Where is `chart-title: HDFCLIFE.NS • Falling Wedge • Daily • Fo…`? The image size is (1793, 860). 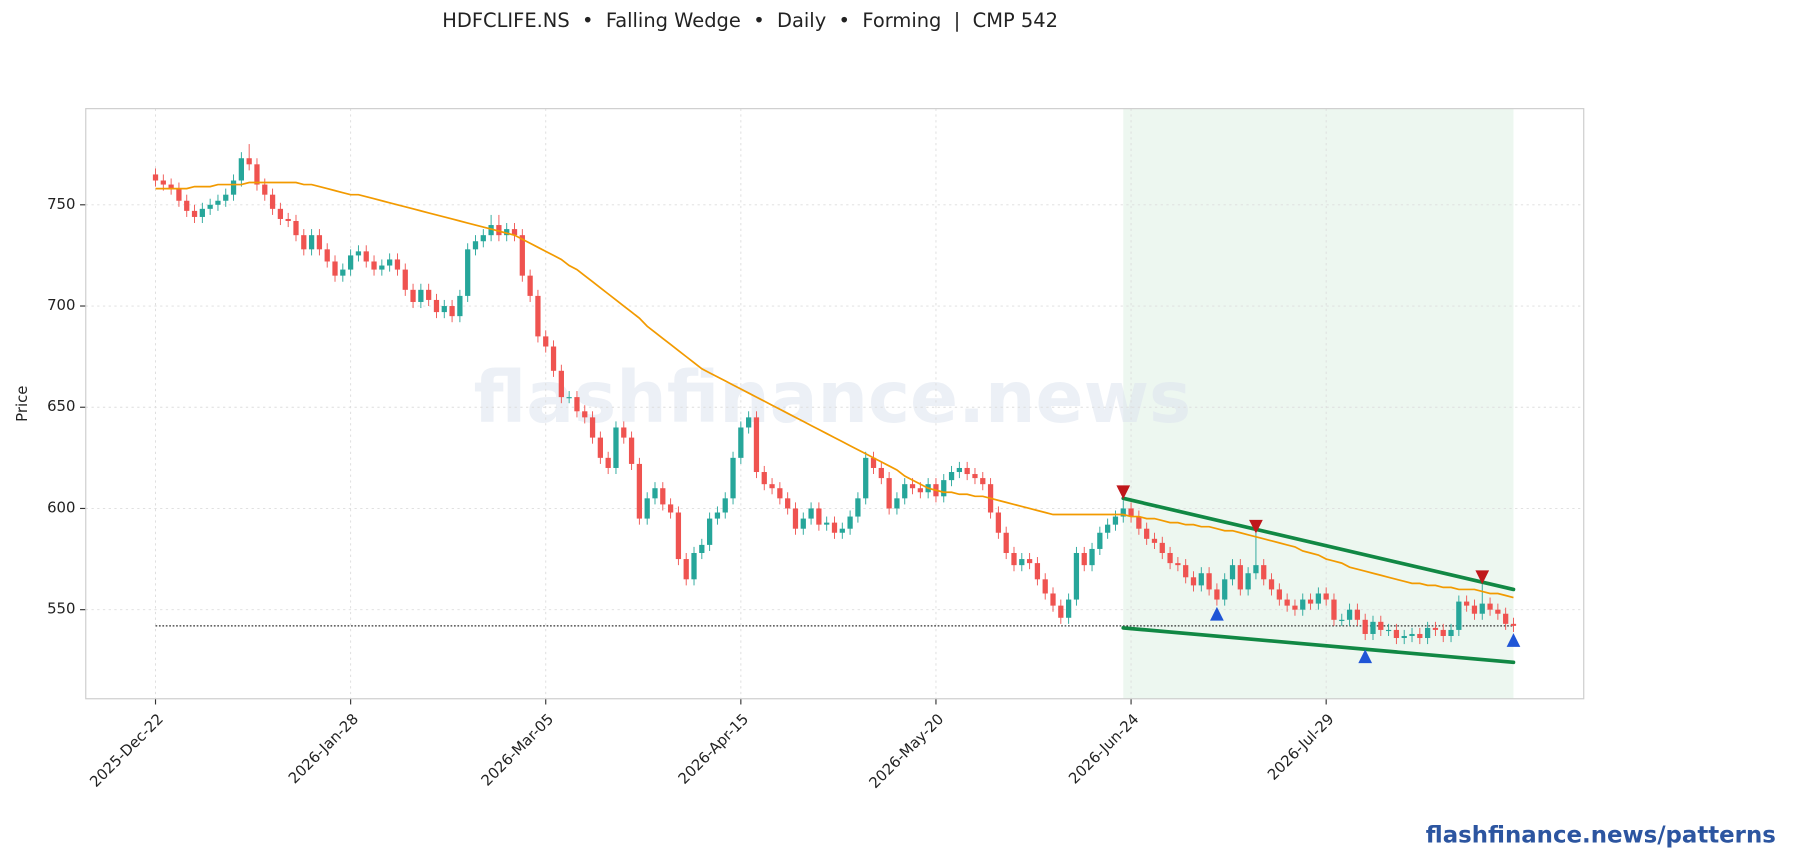
chart-title: HDFCLIFE.NS • Falling Wedge • Daily • Fo… is located at coordinates (750, 20).